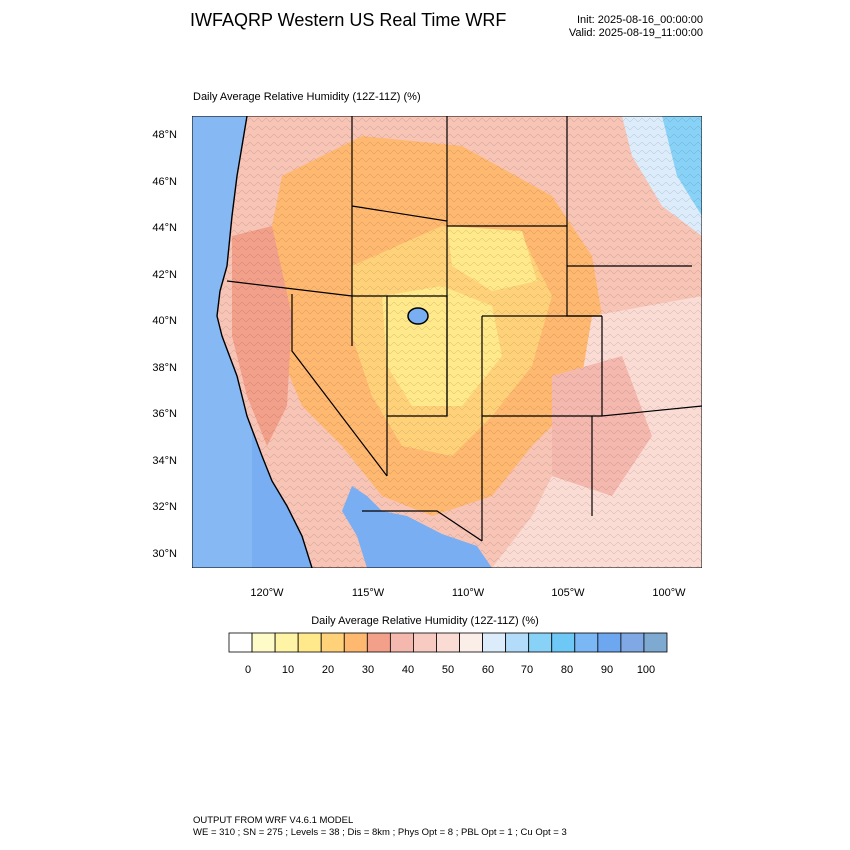  Describe the element at coordinates (164, 368) in the screenshot. I see `lat-label: 38°N` at that location.